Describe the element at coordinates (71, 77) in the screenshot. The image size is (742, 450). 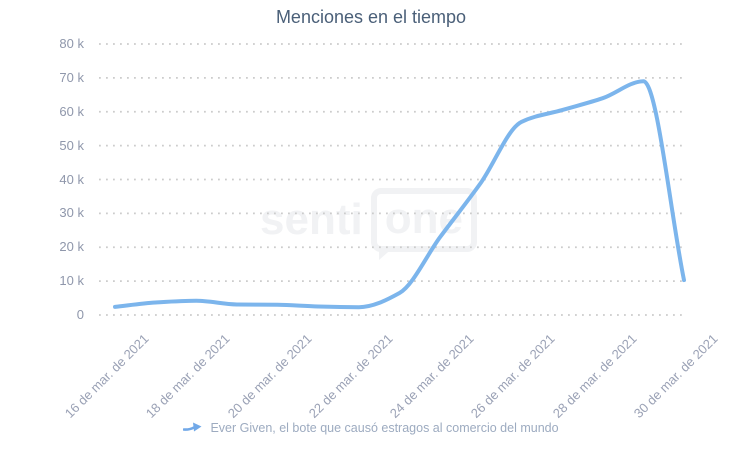
I see `y-tick-label: 70 k` at that location.